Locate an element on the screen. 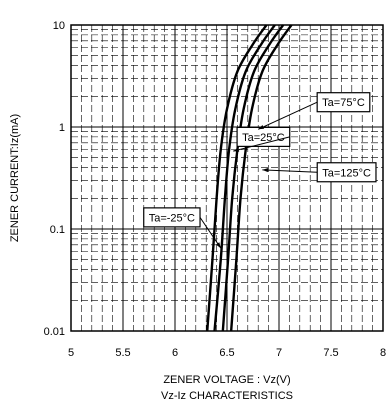 This screenshot has height=409, width=388. y-tick-label: 10 is located at coordinates (59, 26).